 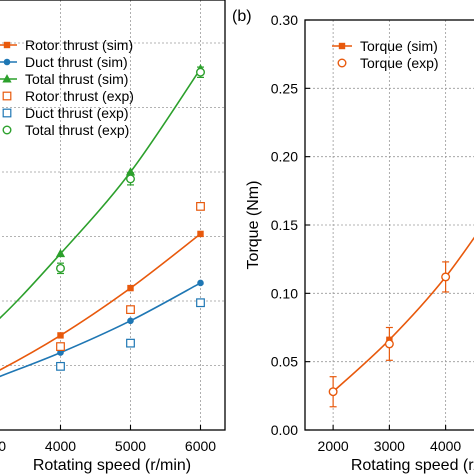 I want to click on legend-label: Duct thrust (exp), so click(x=76, y=113).